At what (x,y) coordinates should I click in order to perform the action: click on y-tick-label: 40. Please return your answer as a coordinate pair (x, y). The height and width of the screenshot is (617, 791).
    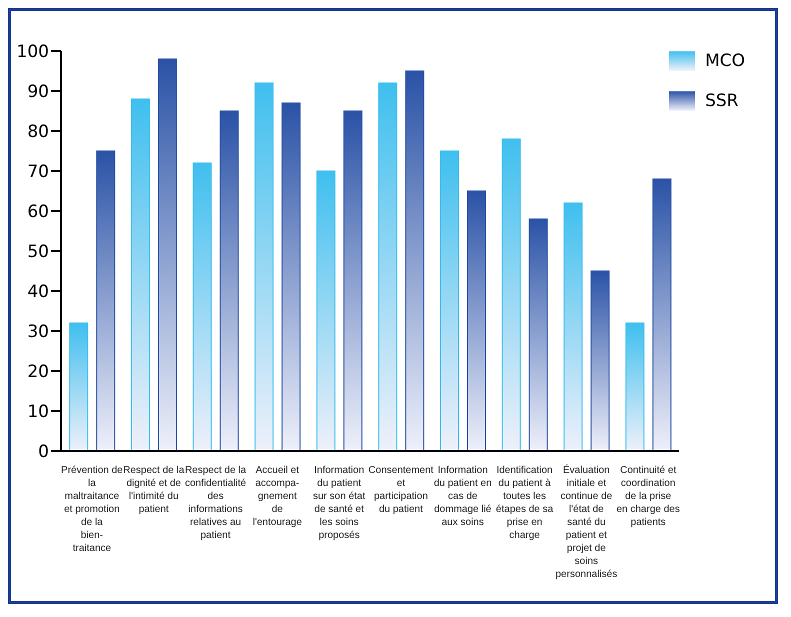
    Looking at the image, I should click on (38, 292).